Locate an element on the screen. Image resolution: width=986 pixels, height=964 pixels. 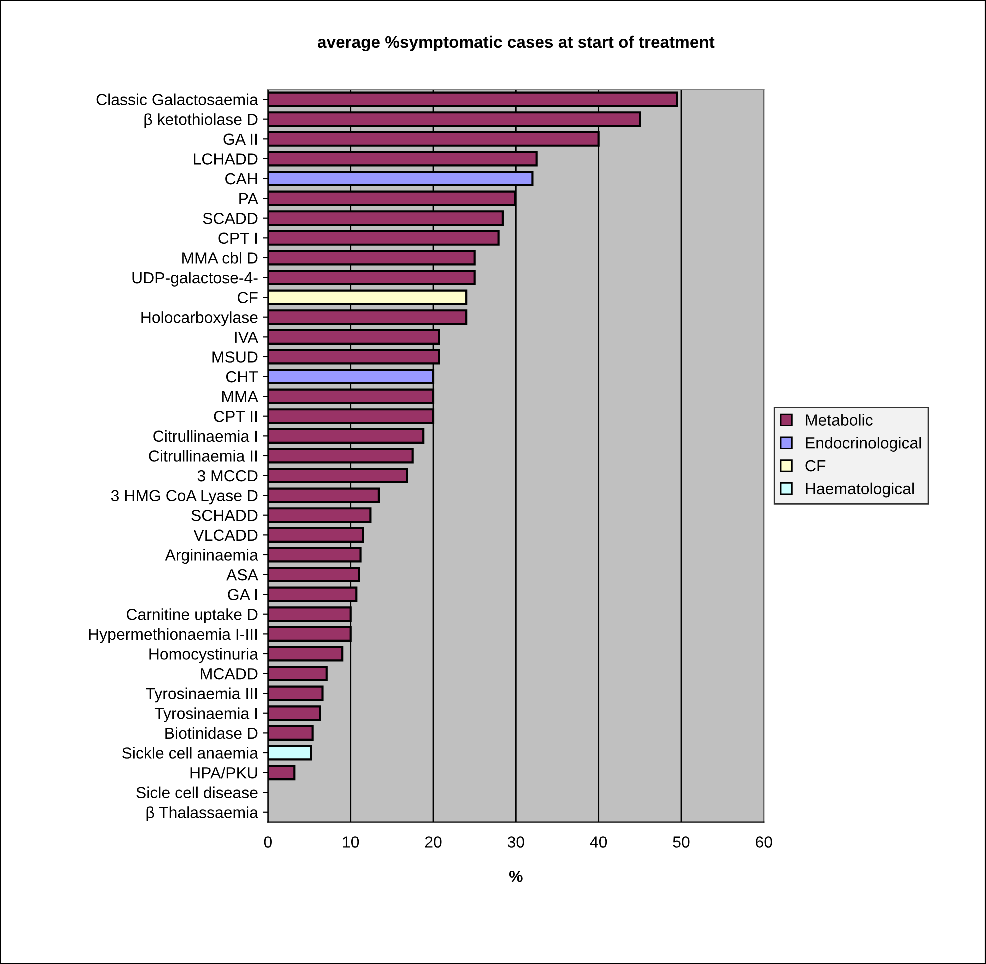
y-tick-label: Citrullinaemia II is located at coordinates (203, 456).